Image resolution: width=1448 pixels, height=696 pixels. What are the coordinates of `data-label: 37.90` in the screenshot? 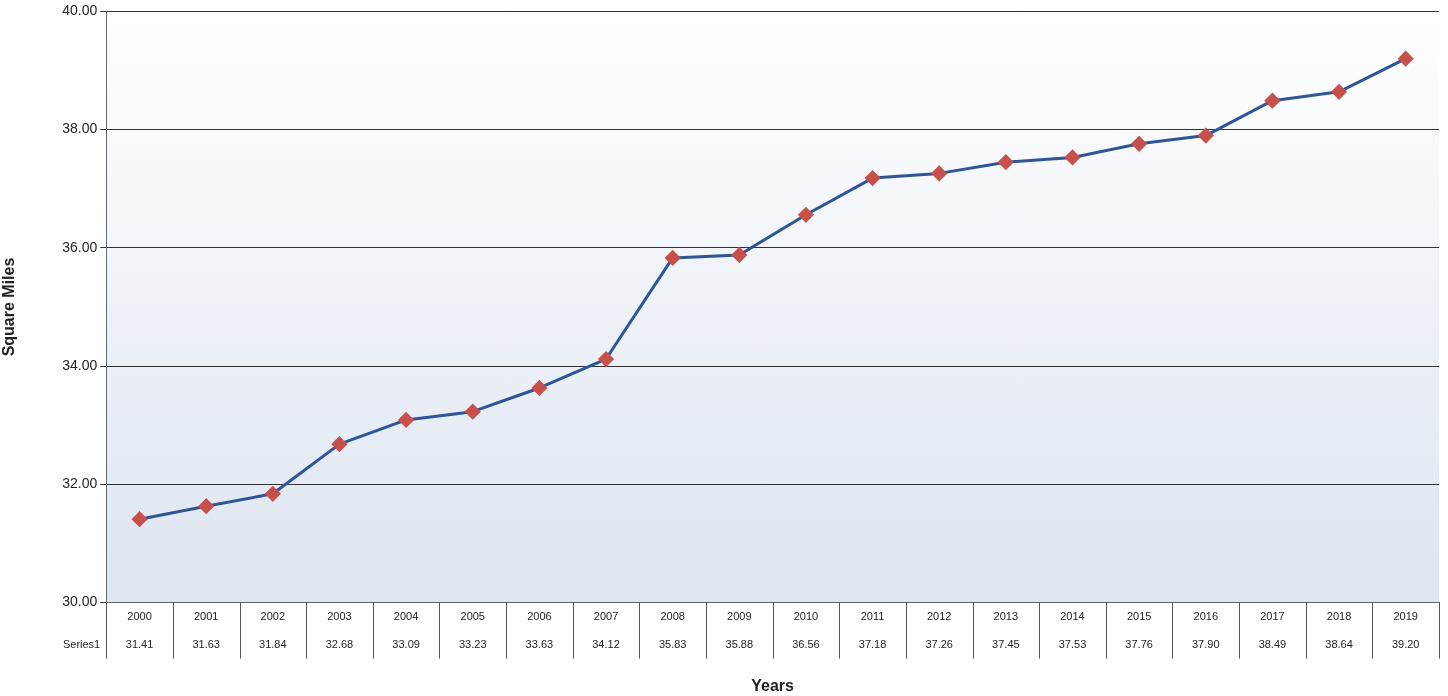 It's located at (1206, 643).